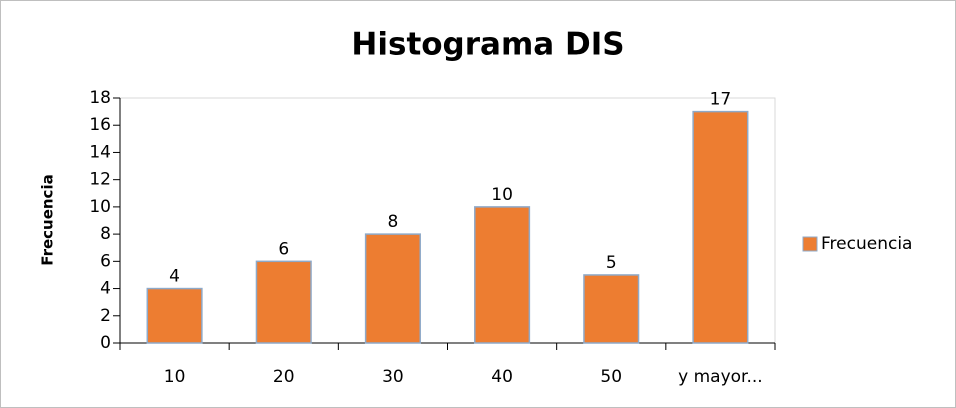 The width and height of the screenshot is (956, 408). Describe the element at coordinates (393, 377) in the screenshot. I see `x-tick-label: 30` at that location.